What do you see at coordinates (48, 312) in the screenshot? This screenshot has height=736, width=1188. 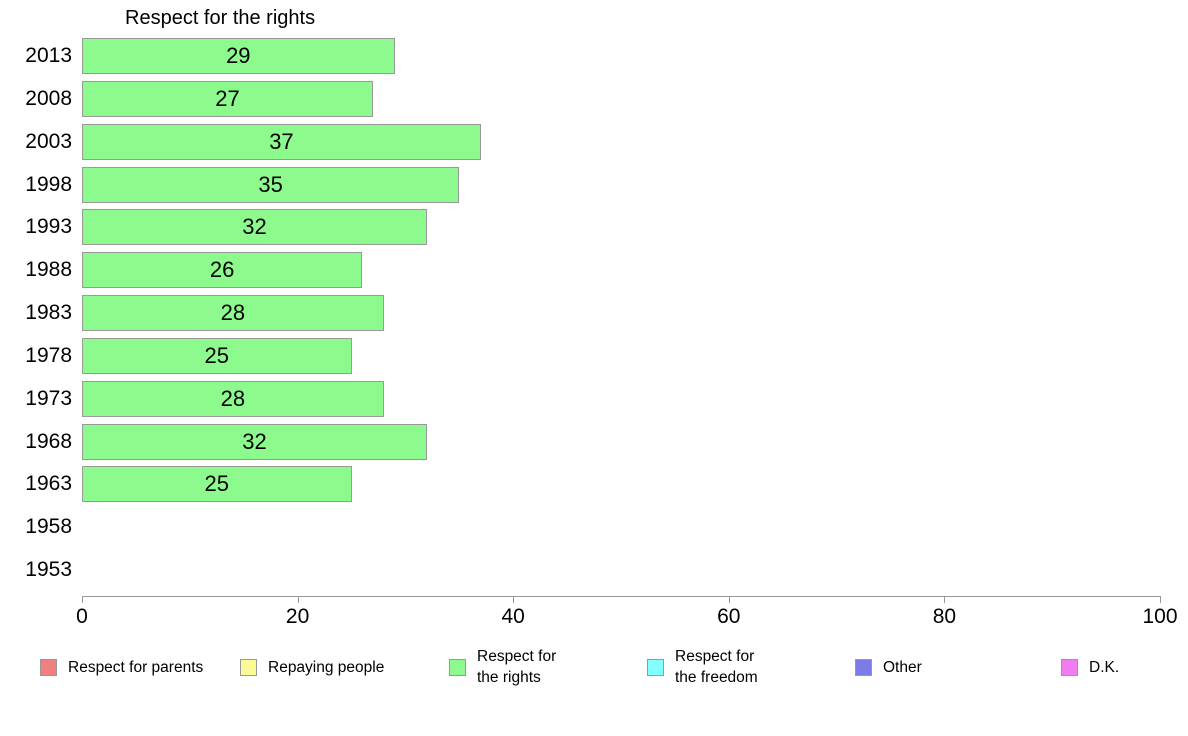 I see `year-label: 1983` at bounding box center [48, 312].